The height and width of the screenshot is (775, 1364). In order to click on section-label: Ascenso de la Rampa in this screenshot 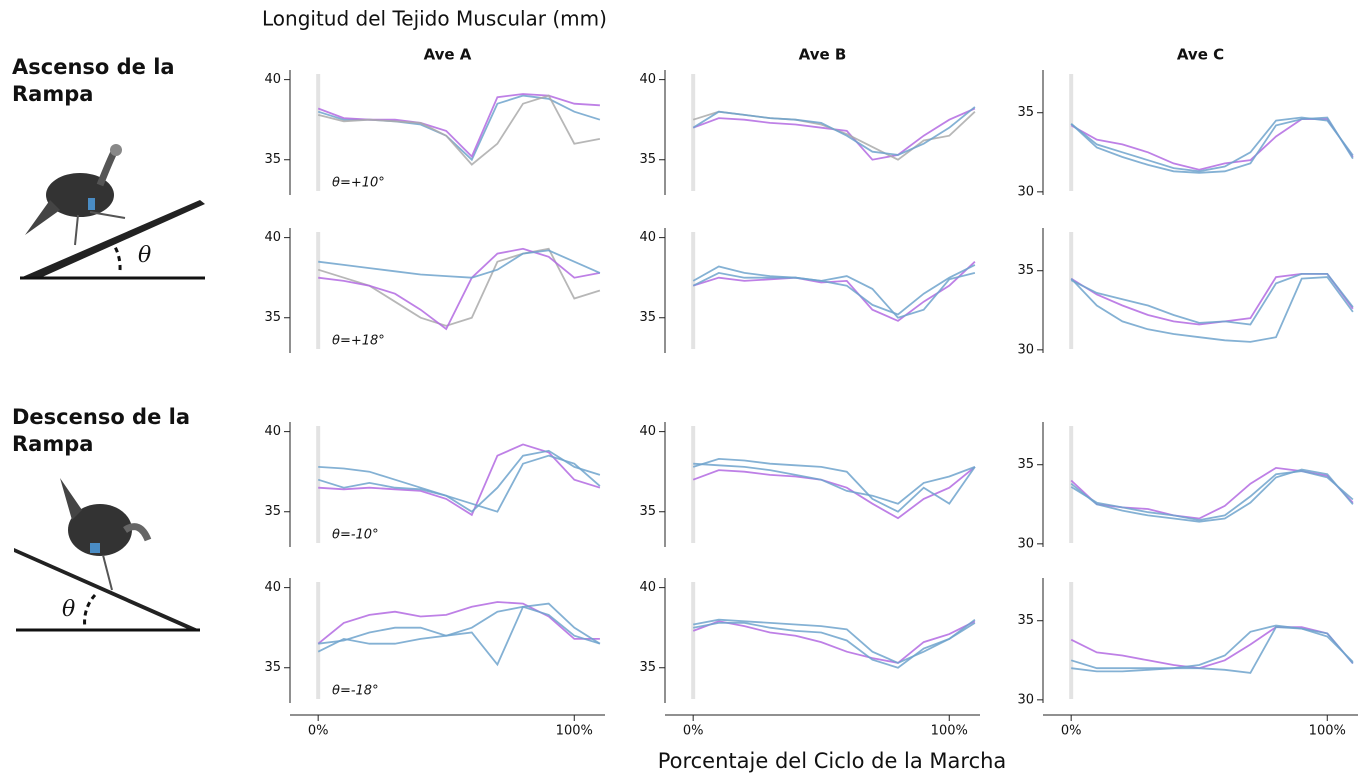, I will do `click(93, 80)`.